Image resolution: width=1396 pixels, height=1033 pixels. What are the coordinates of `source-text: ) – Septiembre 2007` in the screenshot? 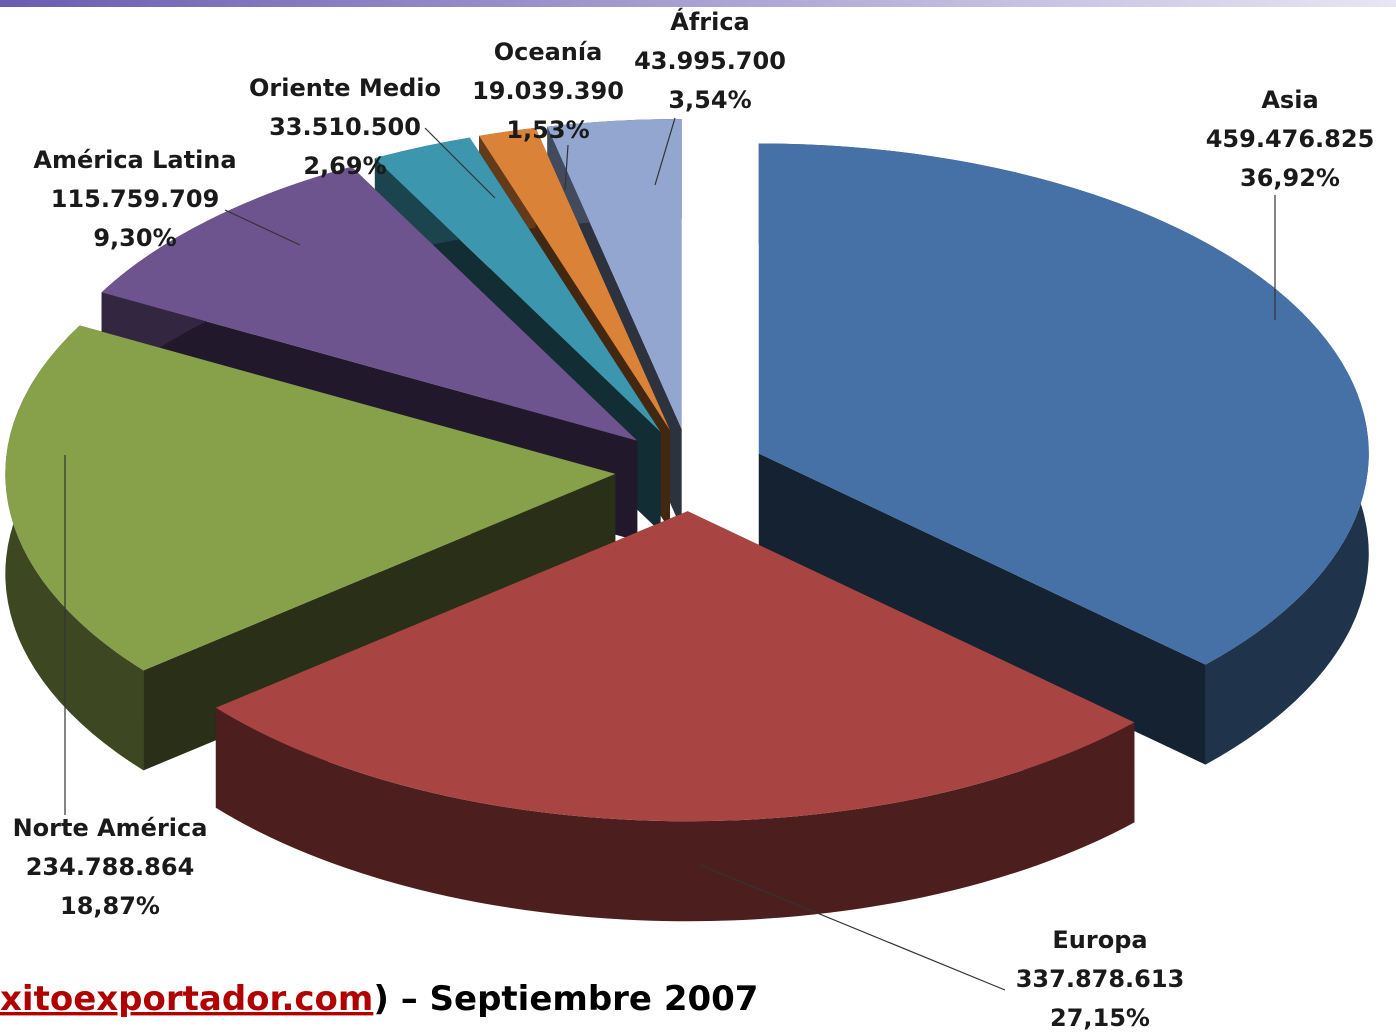 It's located at (565, 999).